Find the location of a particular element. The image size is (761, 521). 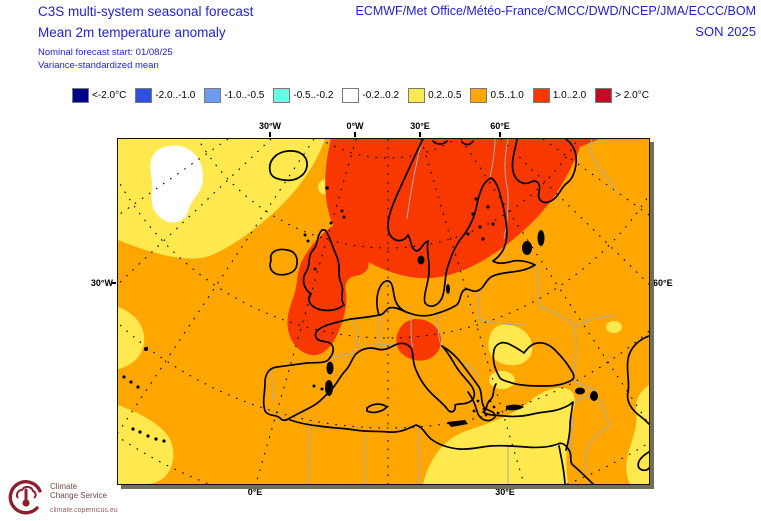

legend-item-3: -0.5..-0.2 is located at coordinates (303, 95).